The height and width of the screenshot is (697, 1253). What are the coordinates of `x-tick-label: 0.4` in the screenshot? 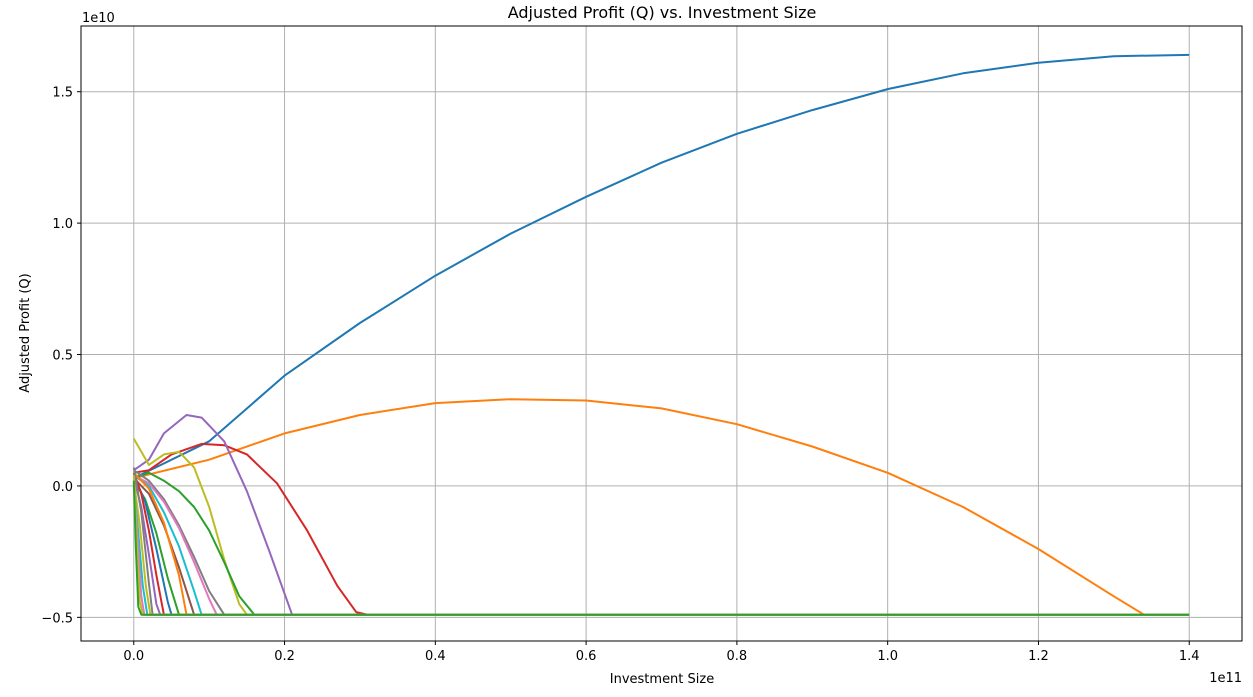 It's located at (435, 656).